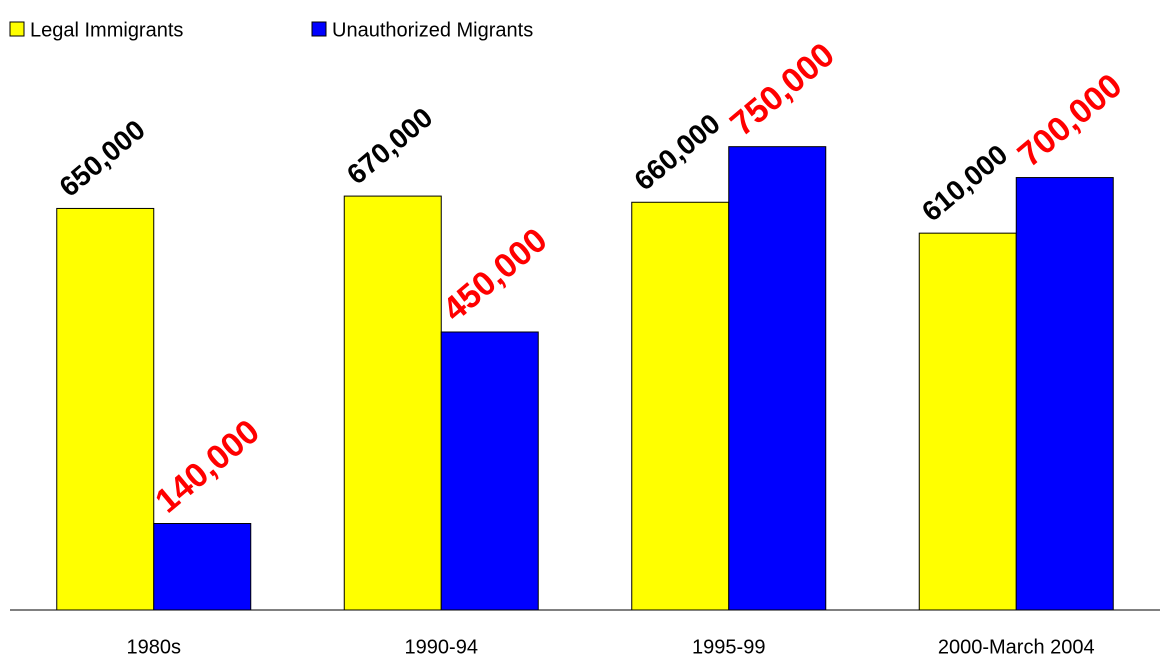  Describe the element at coordinates (432, 30) in the screenshot. I see `legend-label: Unauthorized Migrants` at that location.